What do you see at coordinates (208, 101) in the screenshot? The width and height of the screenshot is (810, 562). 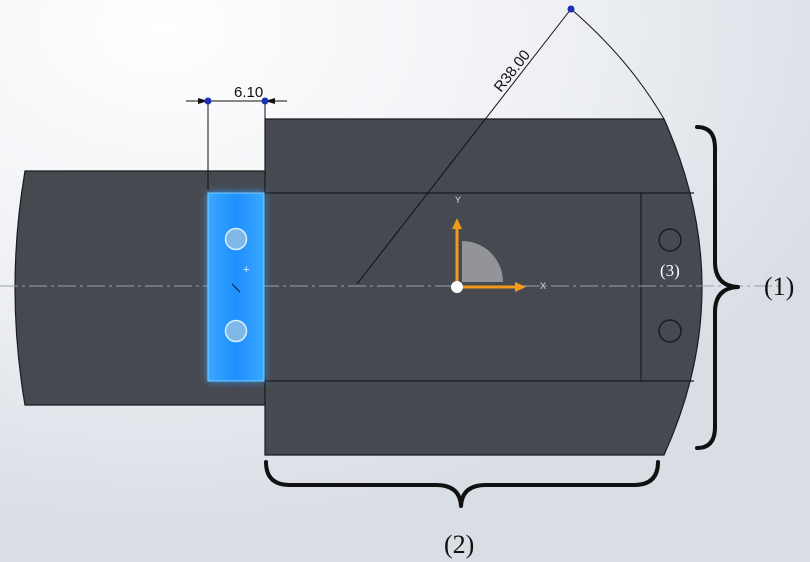 I see `dimension-point-left` at bounding box center [208, 101].